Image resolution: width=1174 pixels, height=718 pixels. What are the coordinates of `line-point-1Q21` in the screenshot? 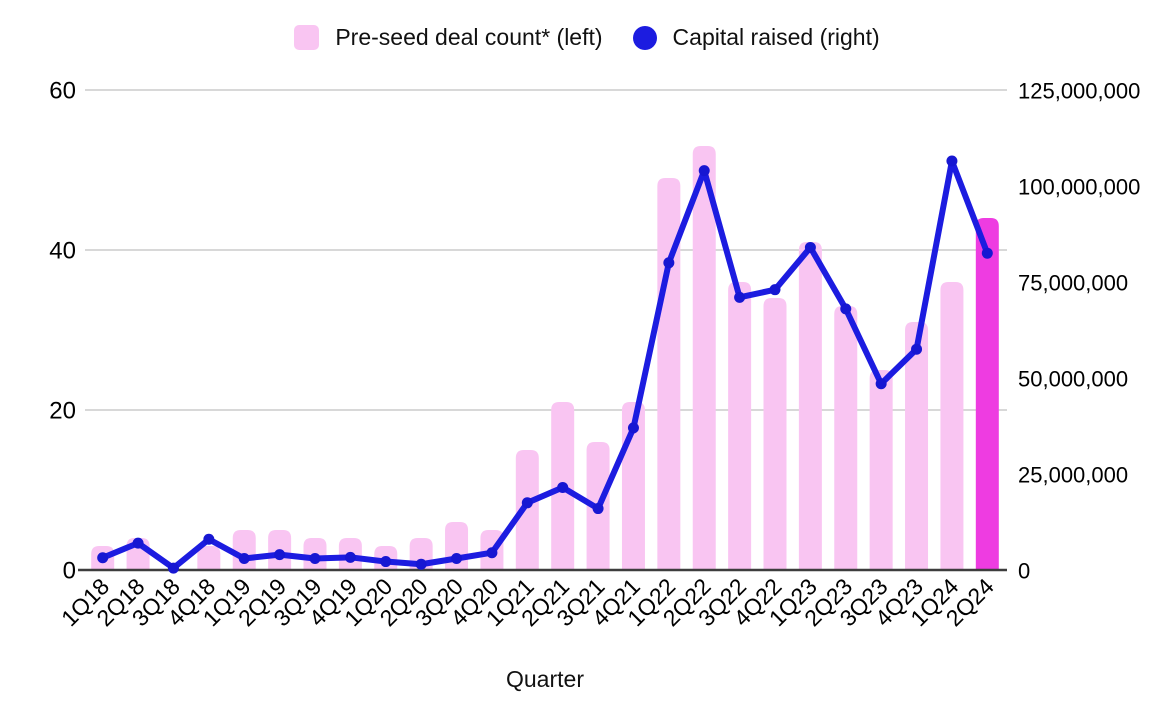 It's located at (527, 503).